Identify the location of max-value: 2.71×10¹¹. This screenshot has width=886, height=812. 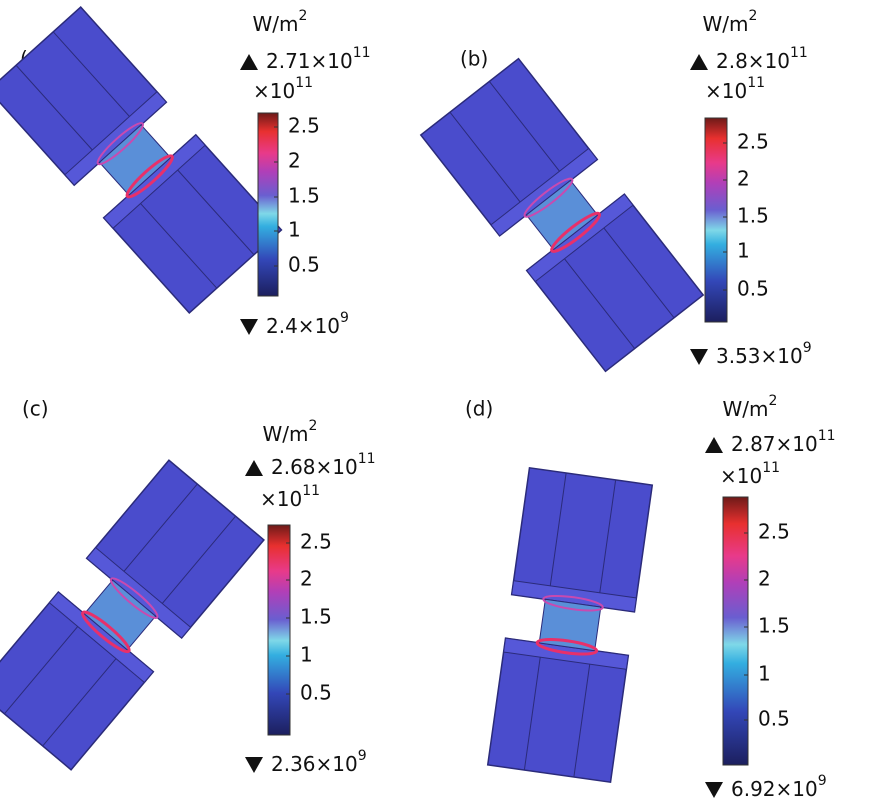
(318, 59).